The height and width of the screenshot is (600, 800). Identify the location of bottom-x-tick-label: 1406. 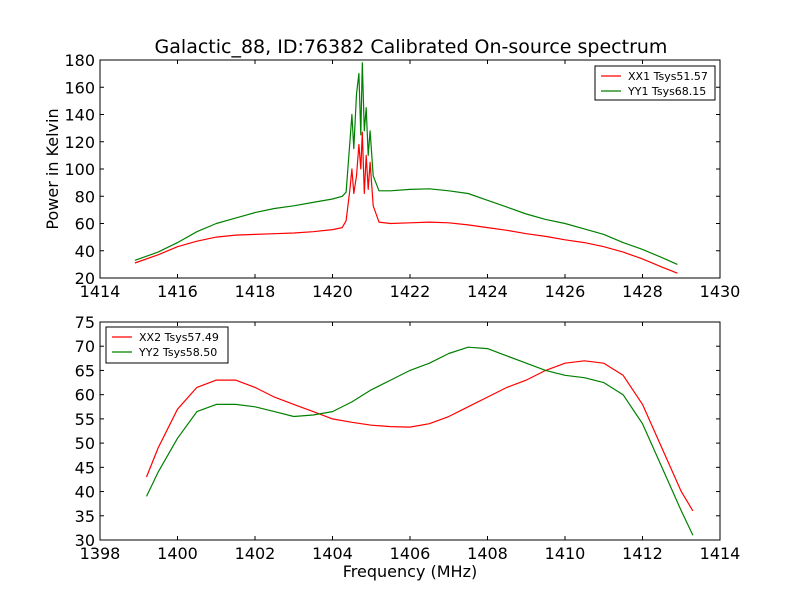
(410, 553).